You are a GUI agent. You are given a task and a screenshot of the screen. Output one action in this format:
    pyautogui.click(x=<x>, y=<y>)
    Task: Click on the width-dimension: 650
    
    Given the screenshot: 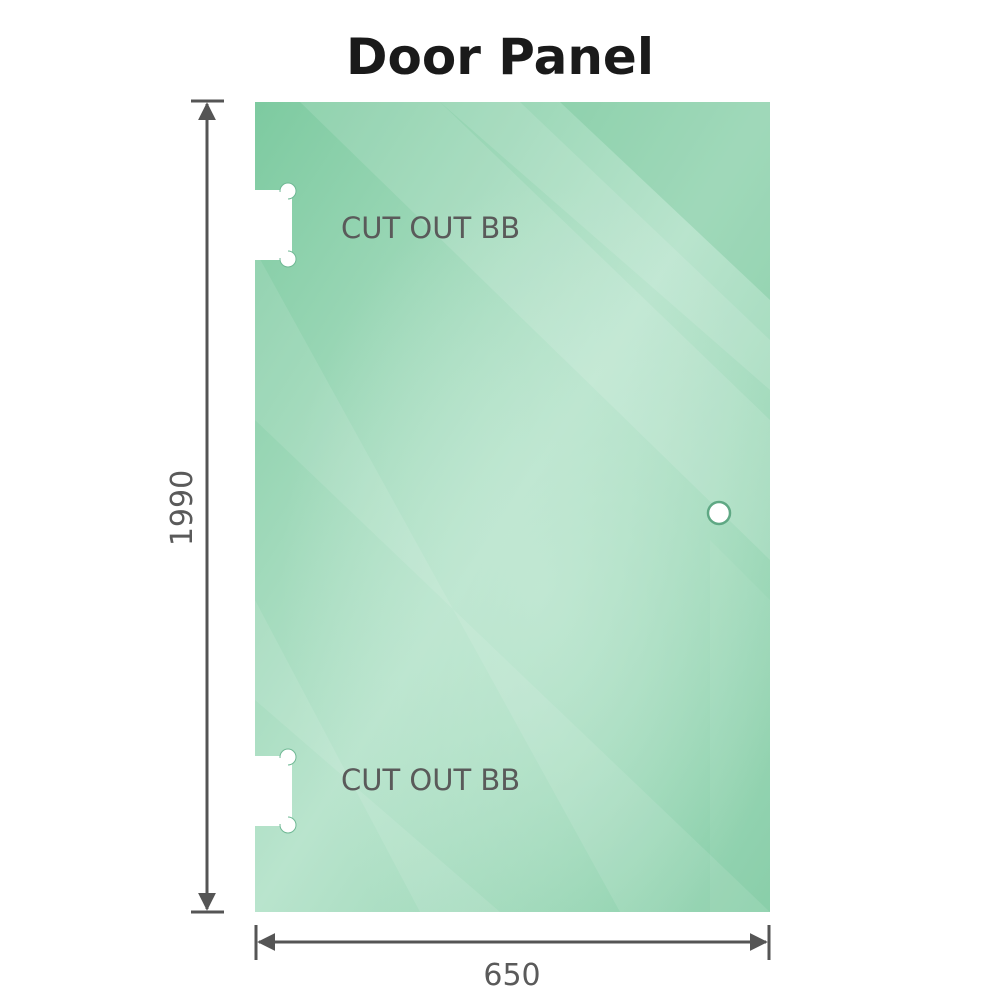 What is the action you would take?
    pyautogui.click(x=512, y=959)
    